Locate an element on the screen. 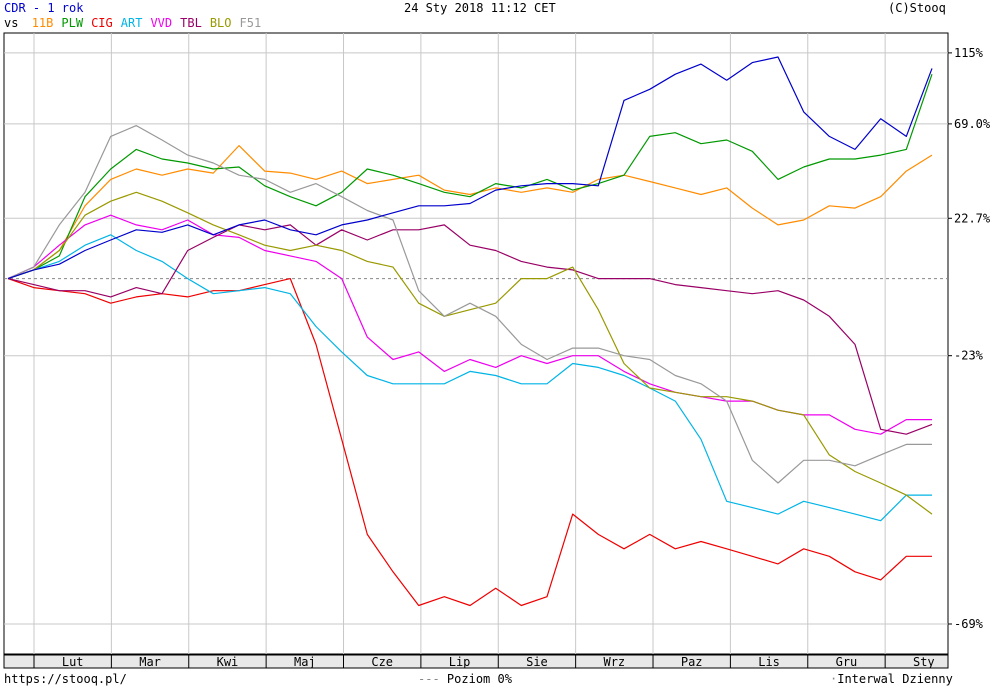  legend-items: 11B PLW CIG ART VVD TBL BLO F51 is located at coordinates (151, 23).